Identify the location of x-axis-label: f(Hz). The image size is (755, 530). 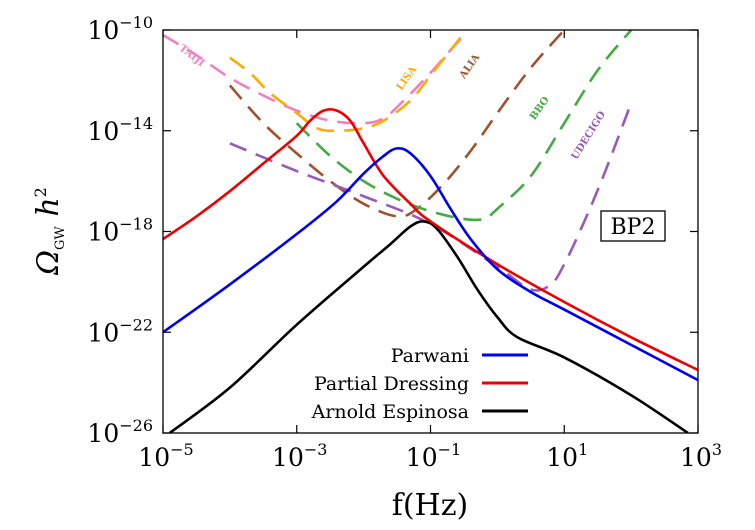
(430, 505).